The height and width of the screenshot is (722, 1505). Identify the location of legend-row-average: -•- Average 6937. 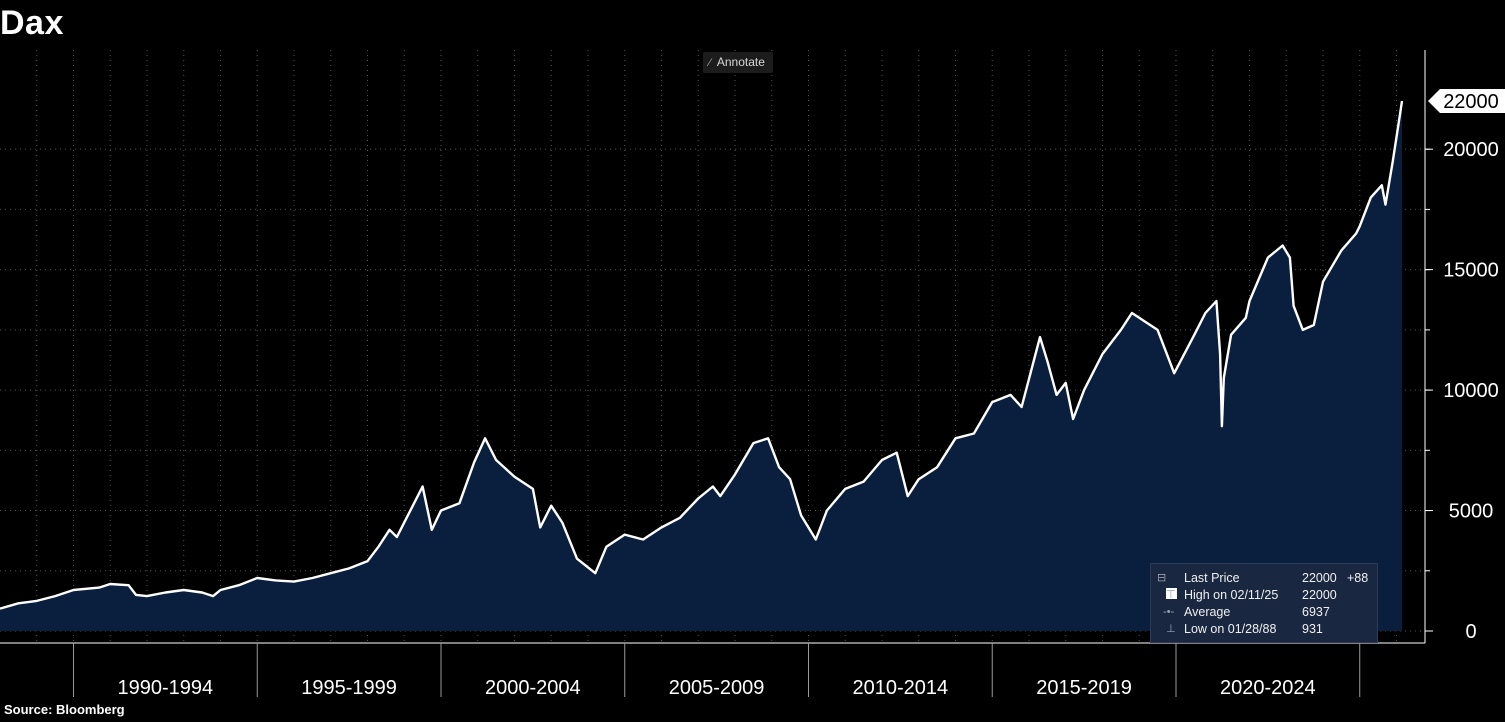
(1264, 612).